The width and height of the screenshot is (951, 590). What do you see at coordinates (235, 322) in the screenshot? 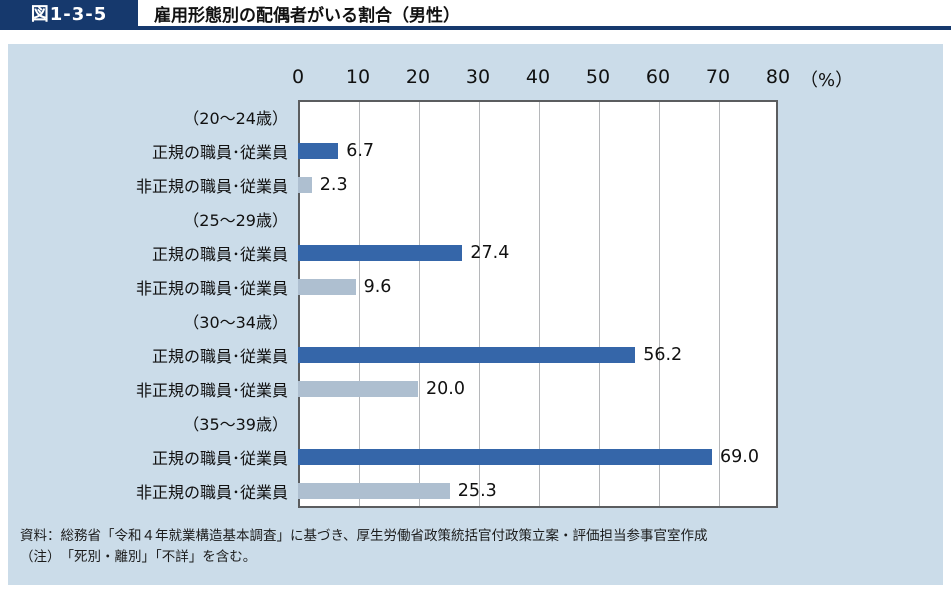
I see `age-group-label: （30～34歳）` at bounding box center [235, 322].